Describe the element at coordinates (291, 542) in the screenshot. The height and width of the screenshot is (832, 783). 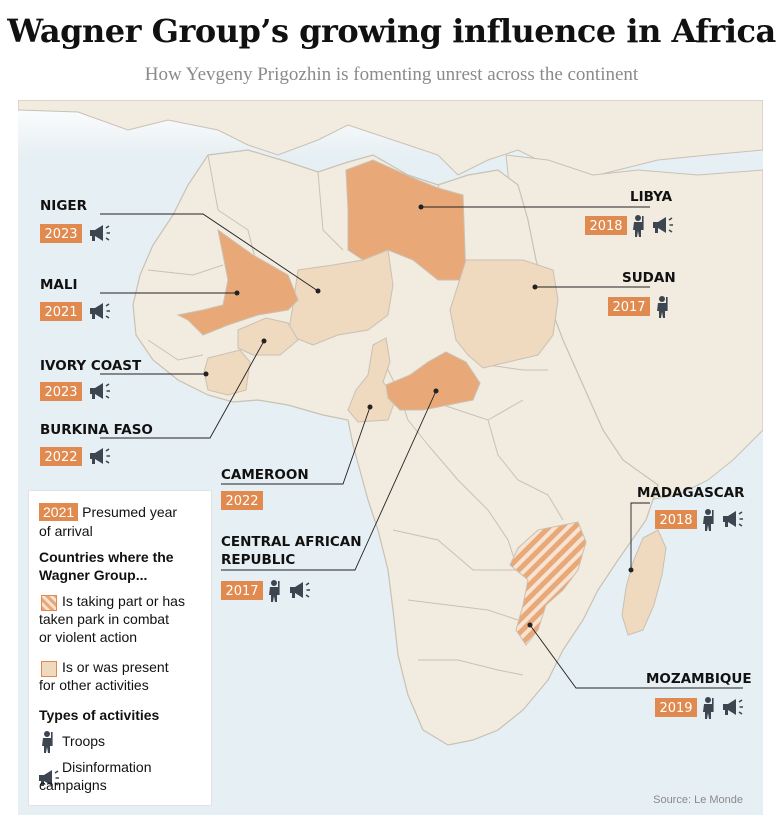
I see `label-central-african-republic-1: CENTRAL AFRICAN` at that location.